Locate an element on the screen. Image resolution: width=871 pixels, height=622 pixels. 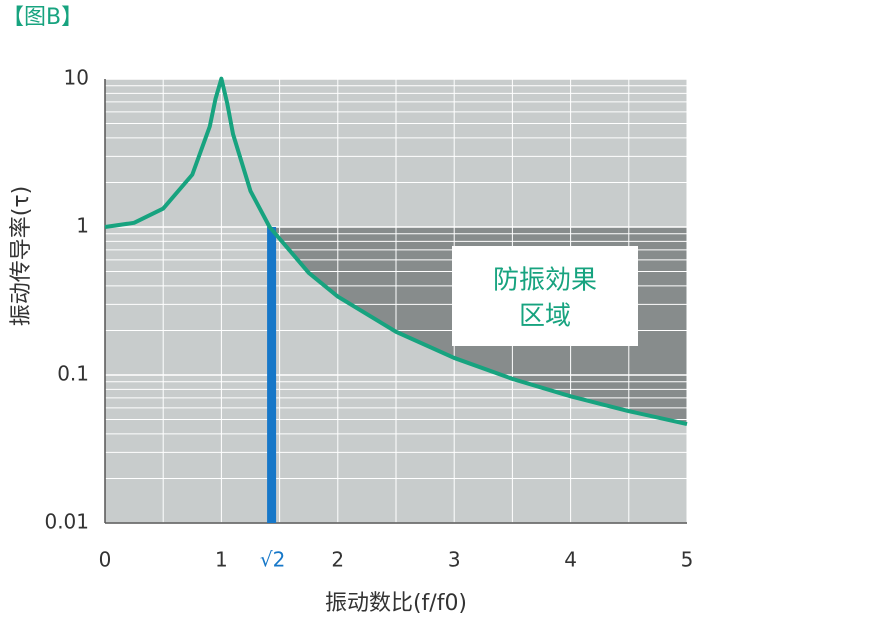
y-tick-label: 10 is located at coordinates (76, 78).